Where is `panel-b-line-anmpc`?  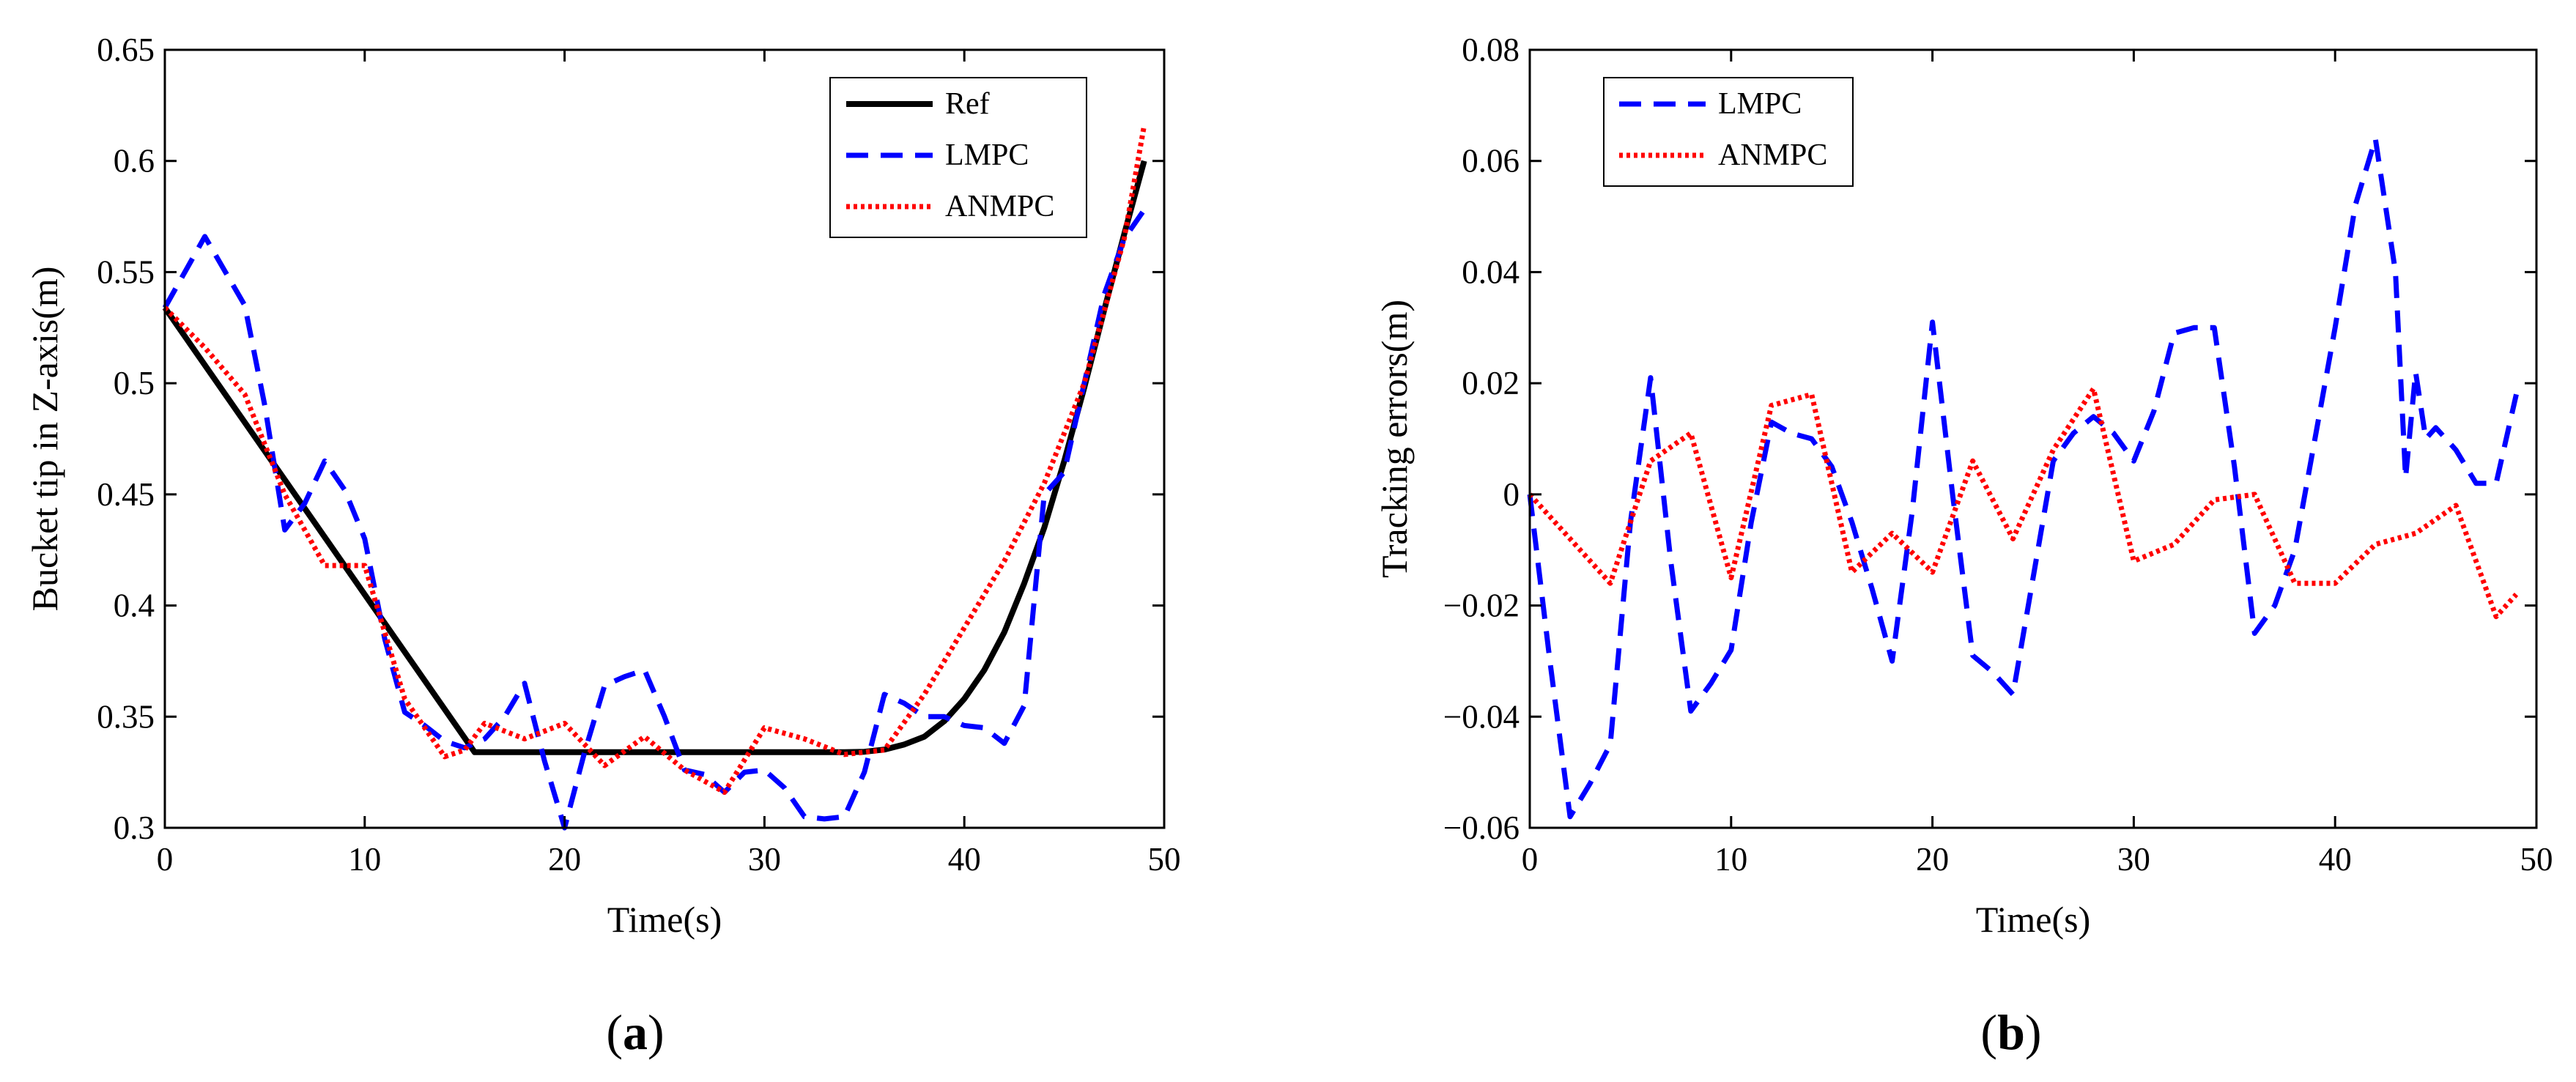
panel-b-line-anmpc is located at coordinates (2023, 503).